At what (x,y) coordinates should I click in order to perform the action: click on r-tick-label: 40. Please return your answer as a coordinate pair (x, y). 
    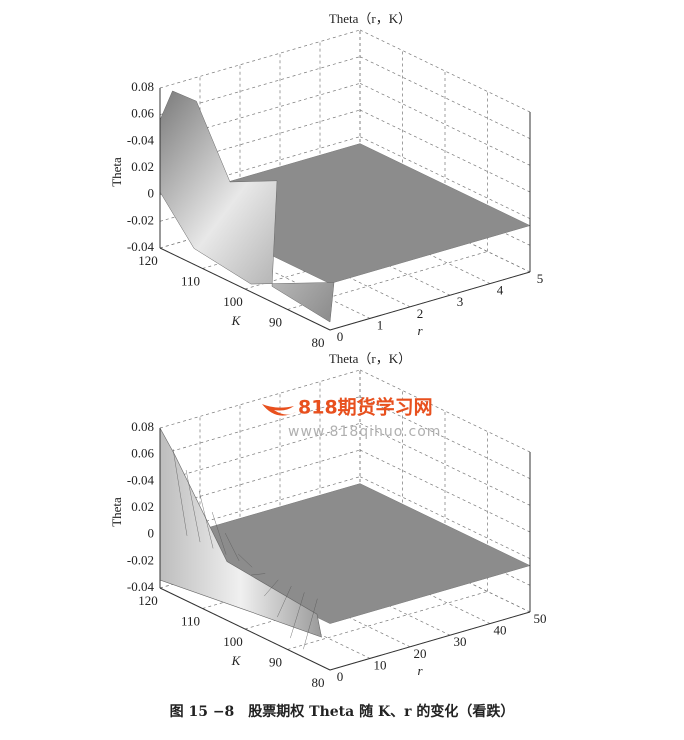
    Looking at the image, I should click on (500, 630).